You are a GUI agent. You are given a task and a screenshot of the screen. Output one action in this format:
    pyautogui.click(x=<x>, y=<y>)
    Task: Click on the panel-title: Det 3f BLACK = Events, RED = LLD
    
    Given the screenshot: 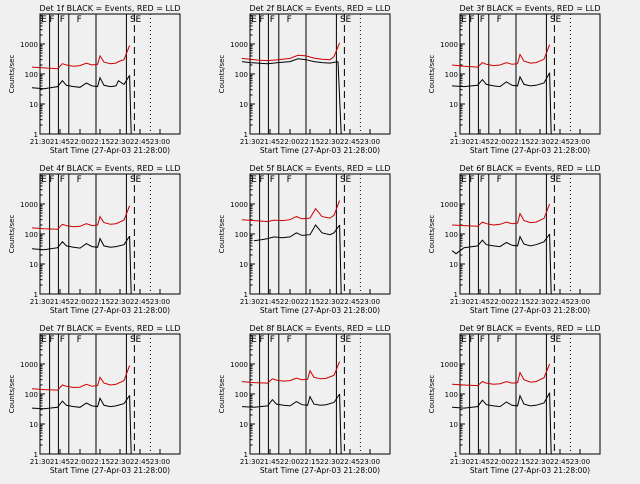 What is the action you would take?
    pyautogui.click(x=529, y=8)
    